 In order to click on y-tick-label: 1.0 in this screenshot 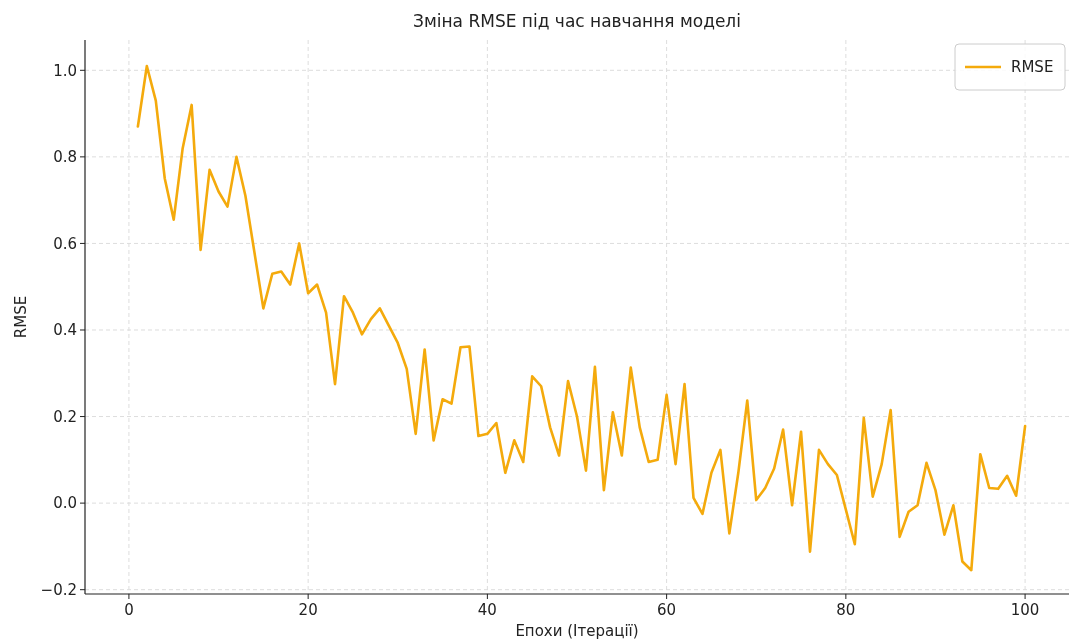, I will do `click(65, 70)`.